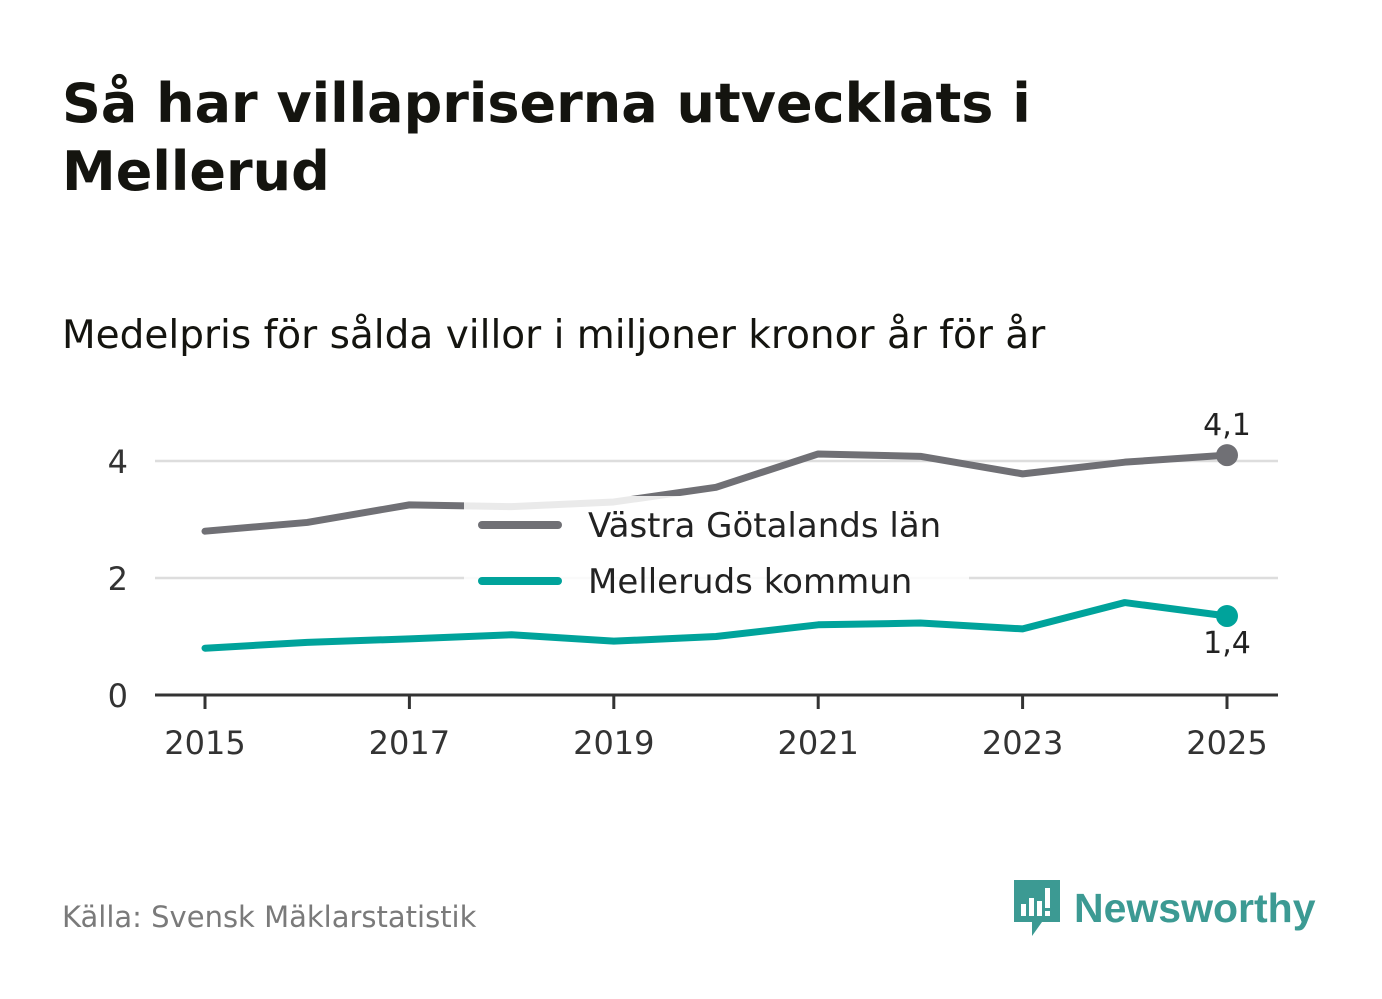  I want to click on x-tick-label: 2023, so click(1022, 743).